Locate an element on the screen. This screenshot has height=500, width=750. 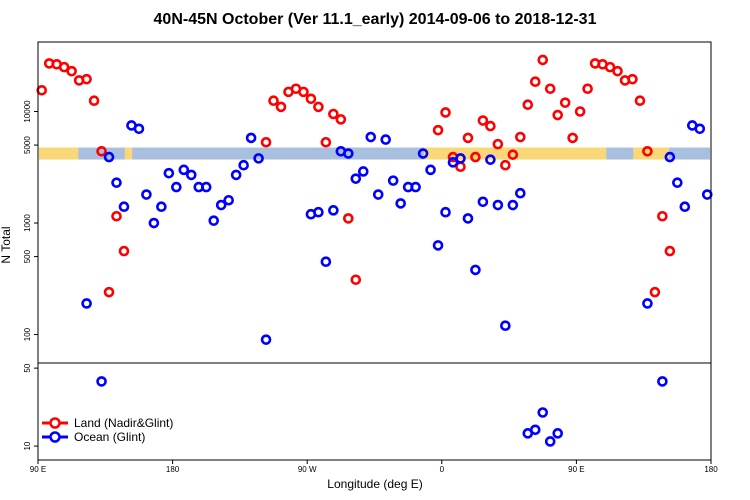
y-axis-title: N Total is located at coordinates (6, 244).